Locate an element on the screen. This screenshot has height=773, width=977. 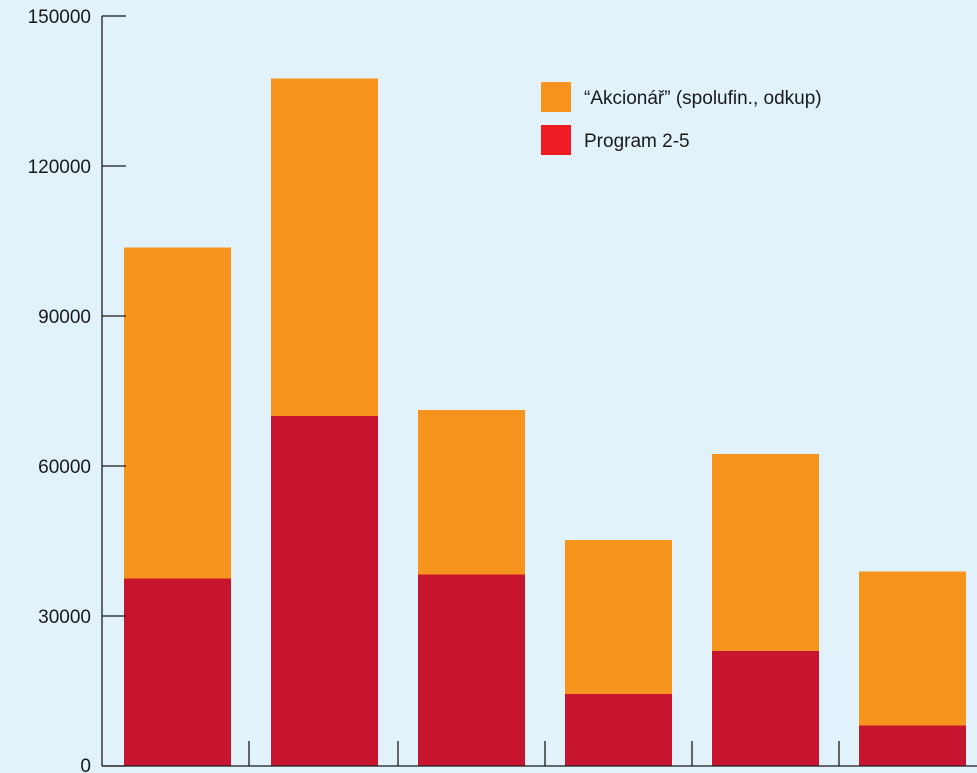
y-tick-label-60000: 60000 is located at coordinates (64, 467).